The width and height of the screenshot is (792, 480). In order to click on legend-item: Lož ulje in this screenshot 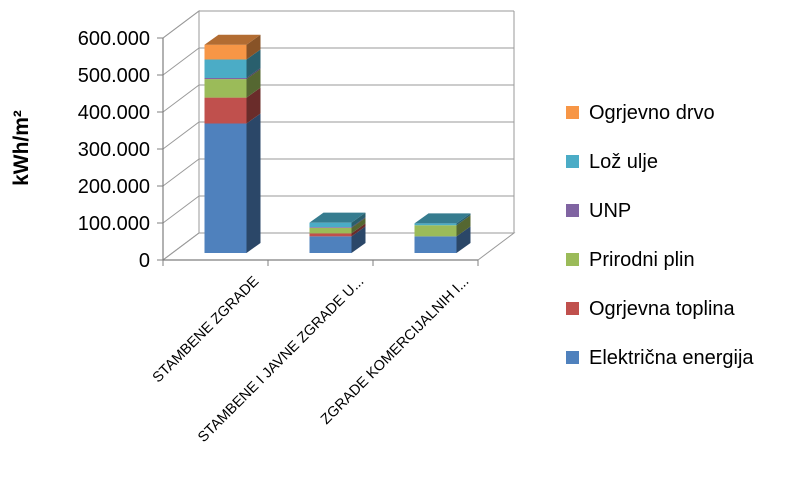, I will do `click(612, 162)`.